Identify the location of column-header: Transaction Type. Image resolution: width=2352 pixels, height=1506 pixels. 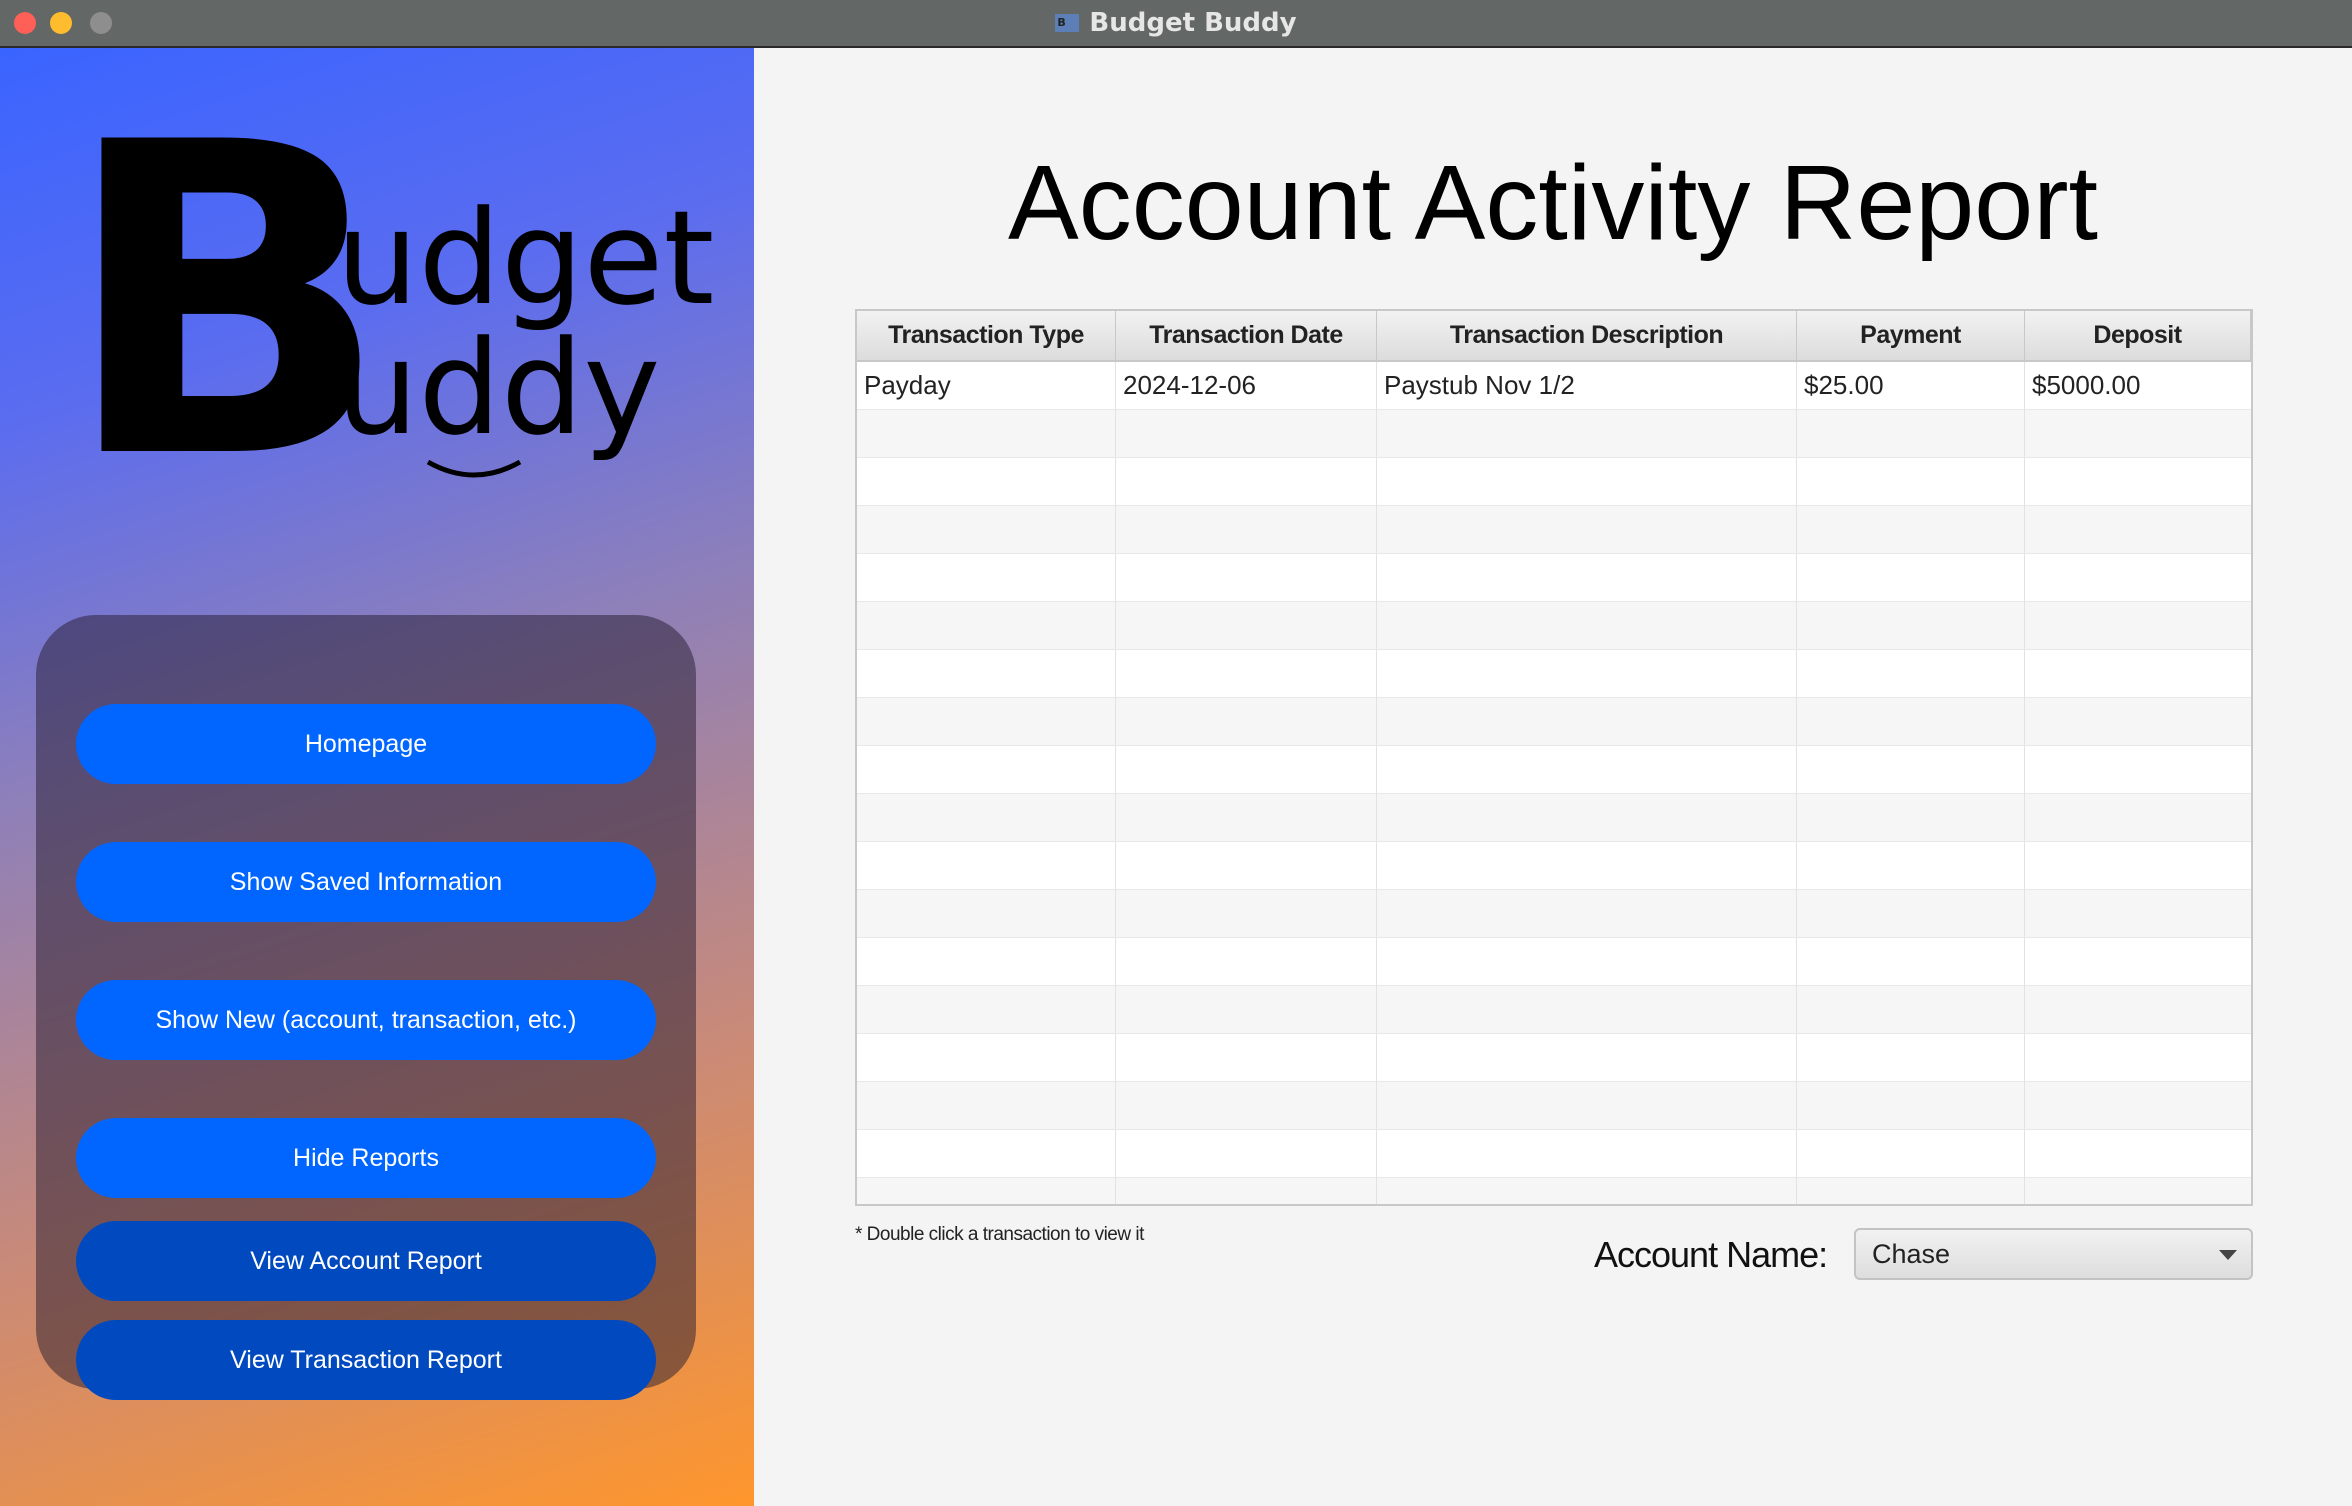
(986, 335).